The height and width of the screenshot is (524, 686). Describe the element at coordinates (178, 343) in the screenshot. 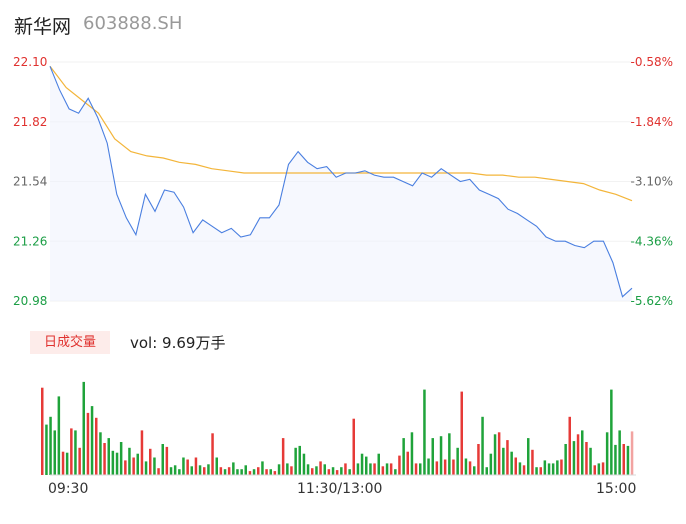

I see `volume-total: vol: 9.69万手` at that location.